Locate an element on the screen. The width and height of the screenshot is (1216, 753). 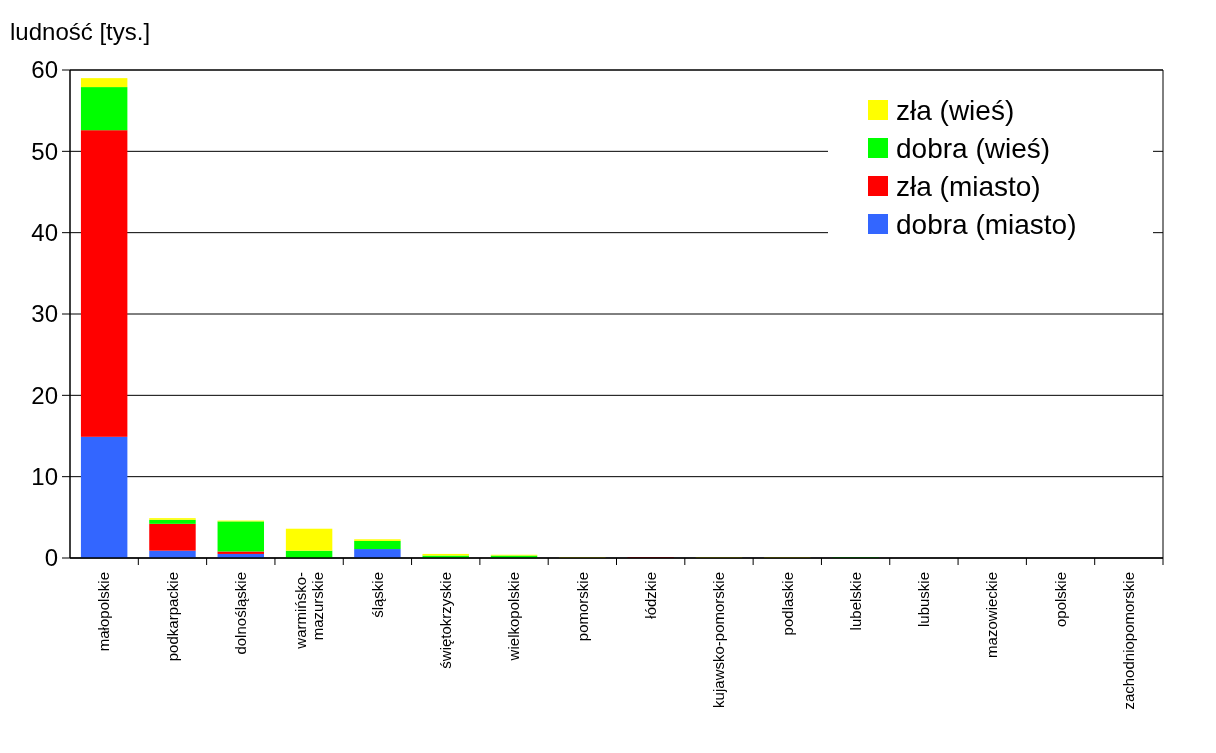
y-tick-label: 30 is located at coordinates (44, 314).